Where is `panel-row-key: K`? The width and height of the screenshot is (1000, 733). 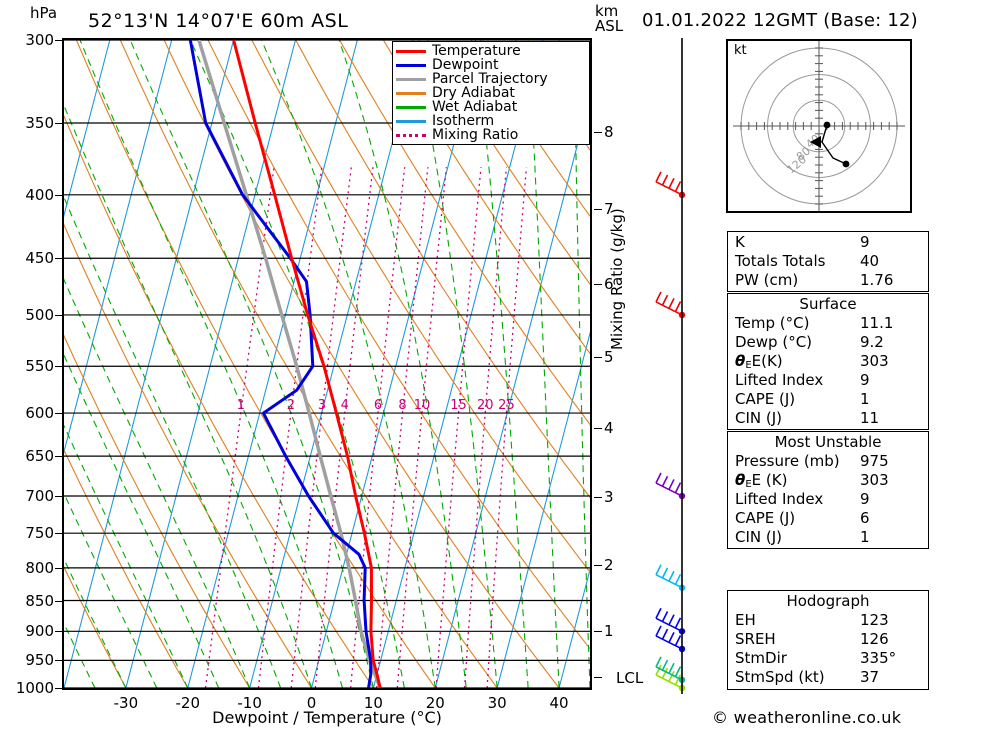 panel-row-key: K is located at coordinates (740, 242).